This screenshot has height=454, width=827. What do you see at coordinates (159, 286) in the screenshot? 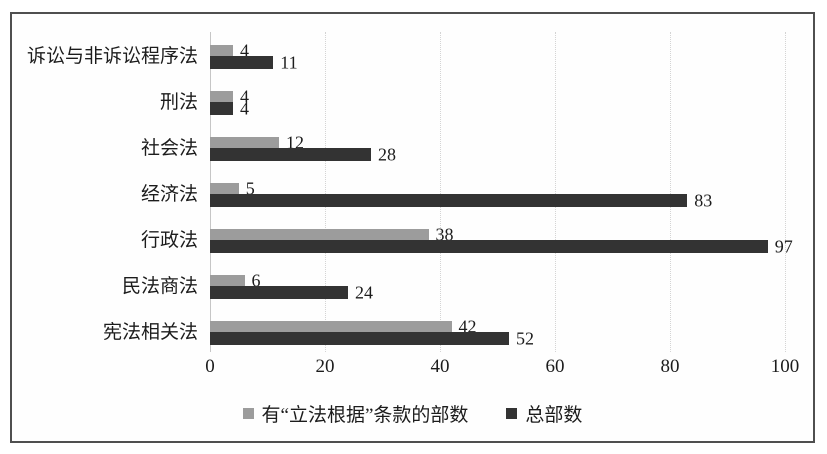
I see `category-label: 民法商法` at bounding box center [159, 286].